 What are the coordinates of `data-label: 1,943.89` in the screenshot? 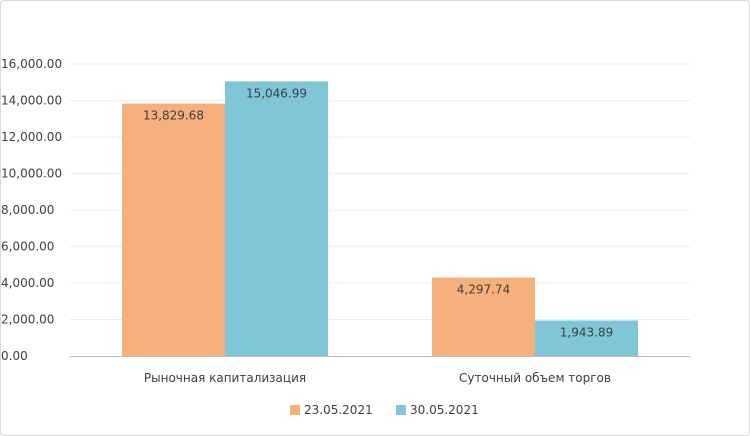 It's located at (586, 333).